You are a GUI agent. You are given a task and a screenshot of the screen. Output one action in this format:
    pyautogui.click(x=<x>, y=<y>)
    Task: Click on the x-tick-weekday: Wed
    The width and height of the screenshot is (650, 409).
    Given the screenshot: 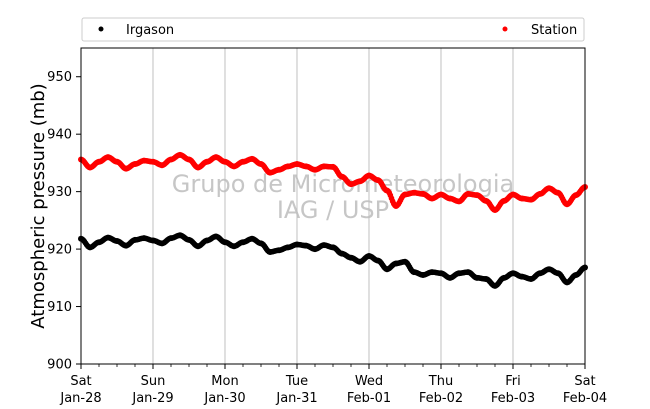 What is the action you would take?
    pyautogui.click(x=369, y=381)
    